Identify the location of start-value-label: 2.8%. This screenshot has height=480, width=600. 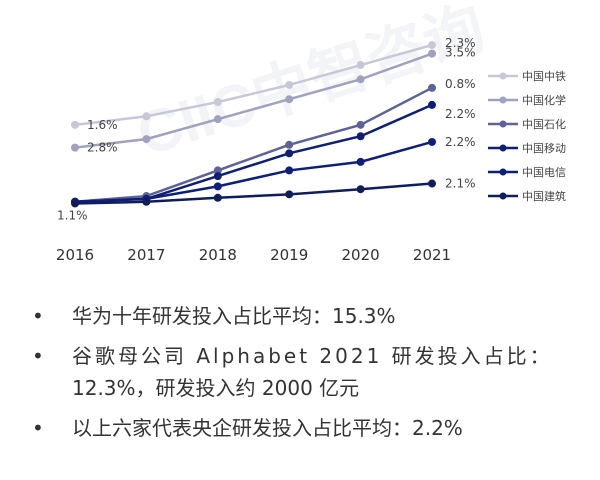
(102, 148).